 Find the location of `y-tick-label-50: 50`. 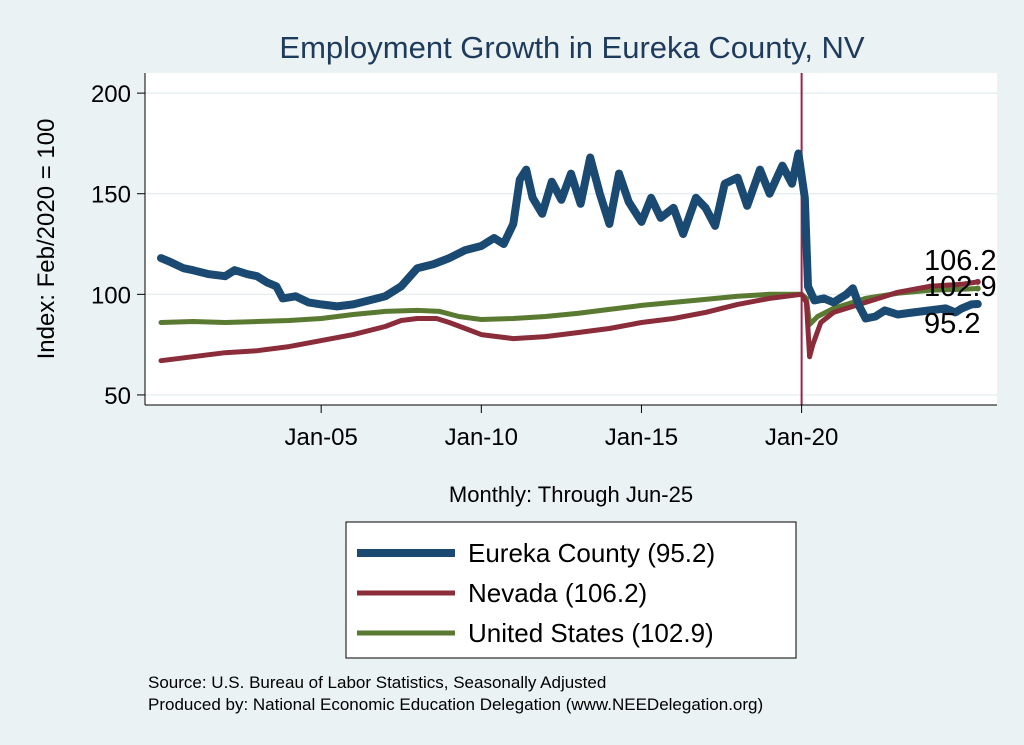

y-tick-label-50: 50 is located at coordinates (117, 396).